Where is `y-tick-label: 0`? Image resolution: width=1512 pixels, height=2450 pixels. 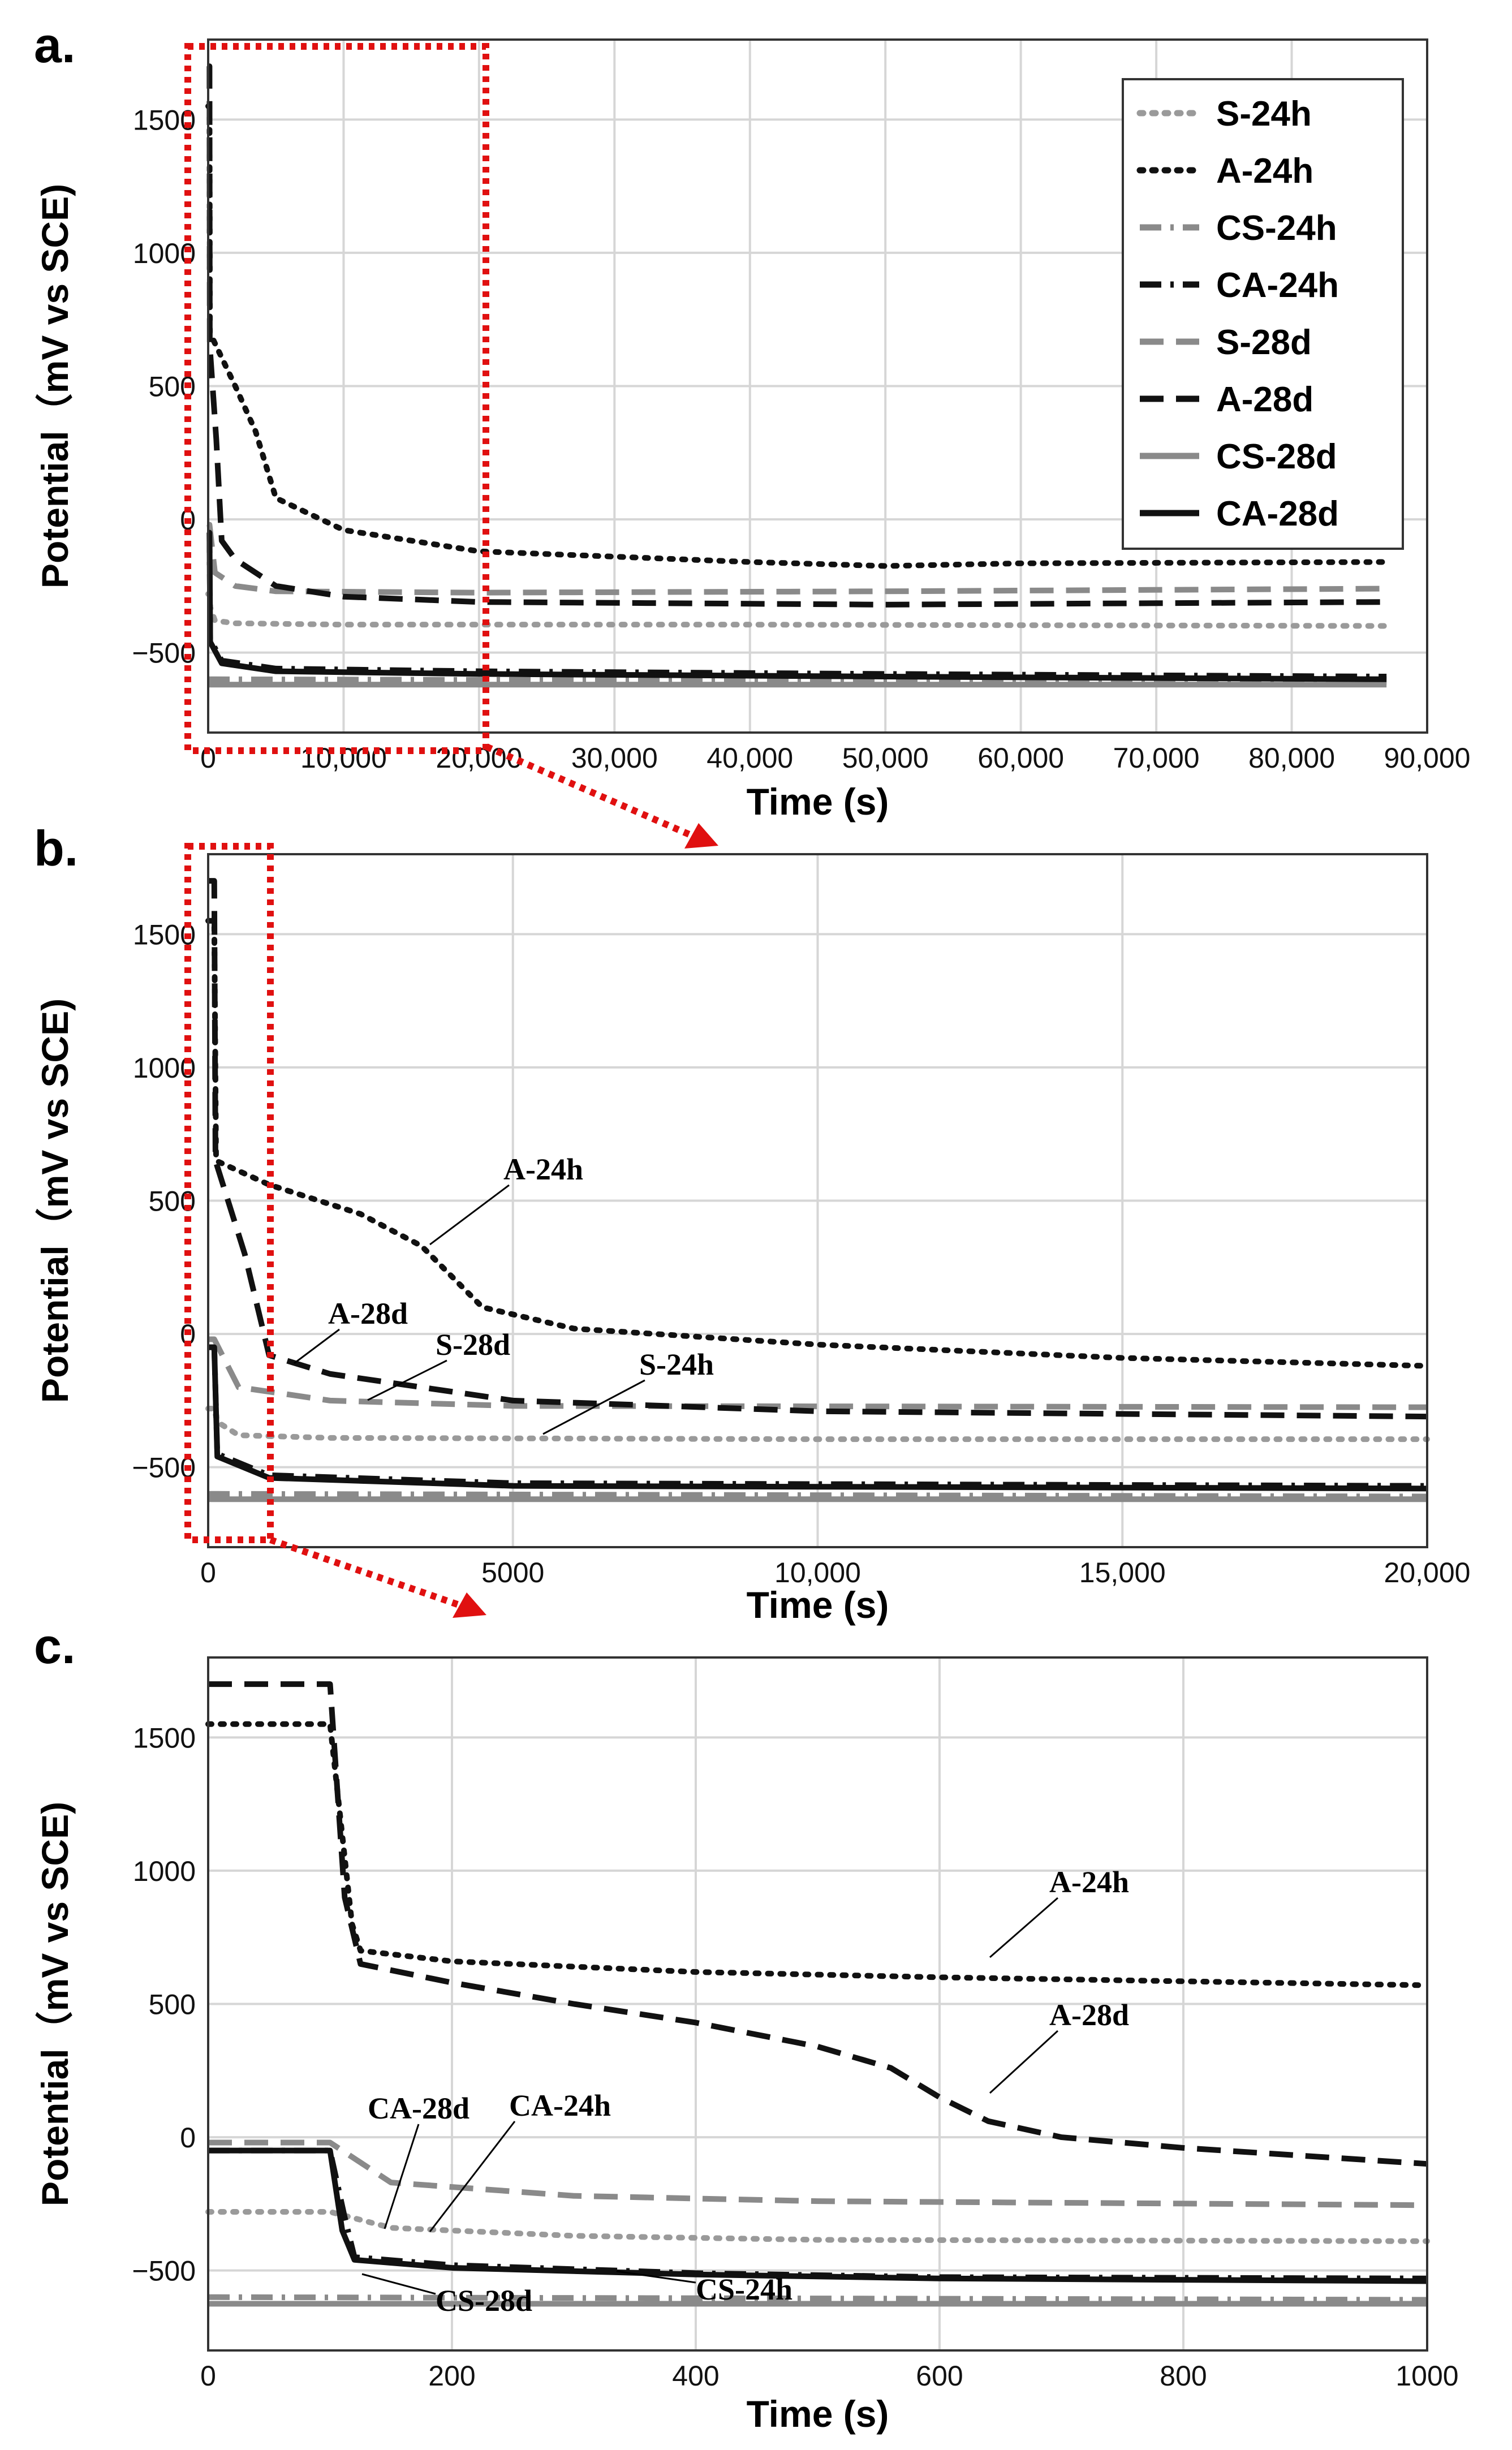
y-tick-label: 0 is located at coordinates (188, 2138).